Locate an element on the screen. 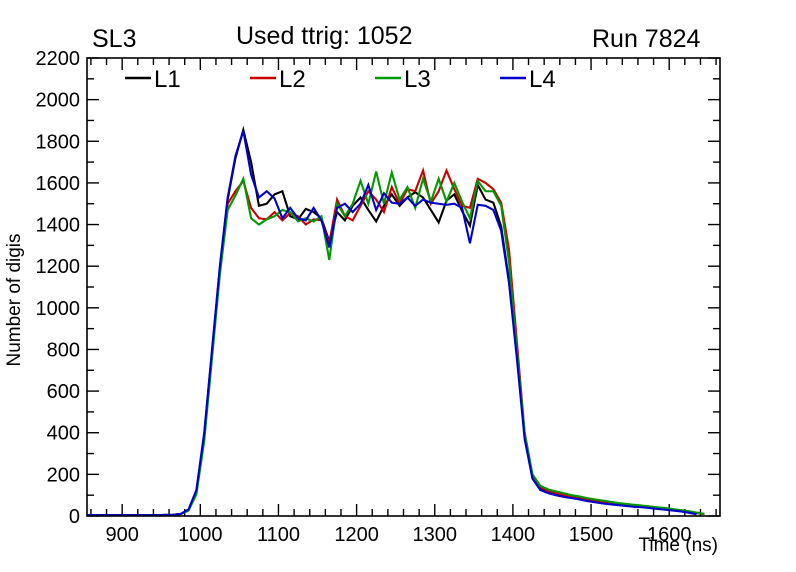  legend-label: L1 is located at coordinates (167, 79).